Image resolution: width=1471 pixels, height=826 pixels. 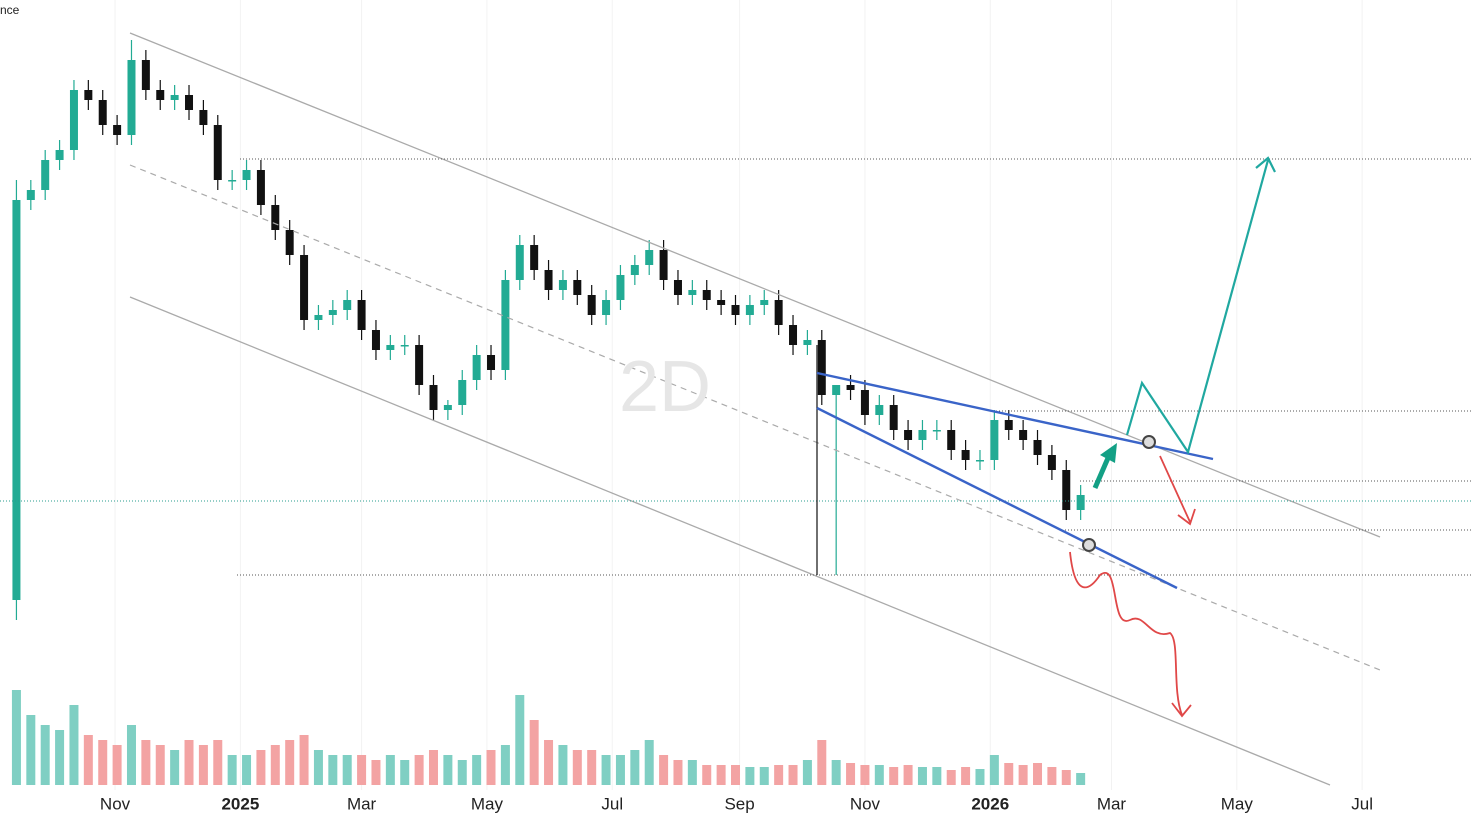 I want to click on x-tick-label: Jul, so click(x=1362, y=803).